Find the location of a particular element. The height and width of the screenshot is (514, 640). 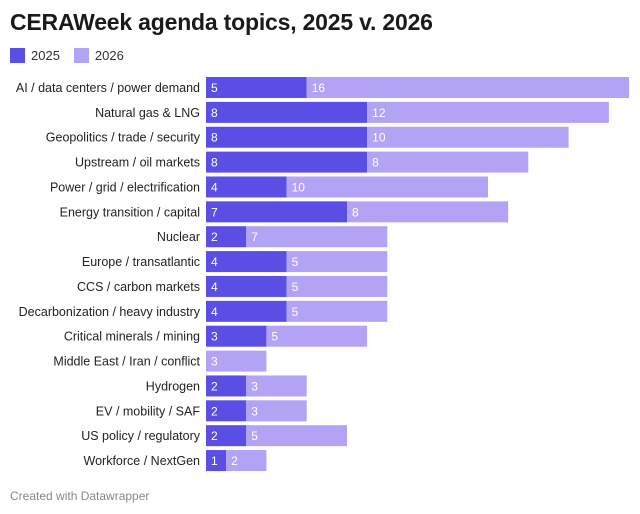

category-label: US policy / regulatory is located at coordinates (141, 436).